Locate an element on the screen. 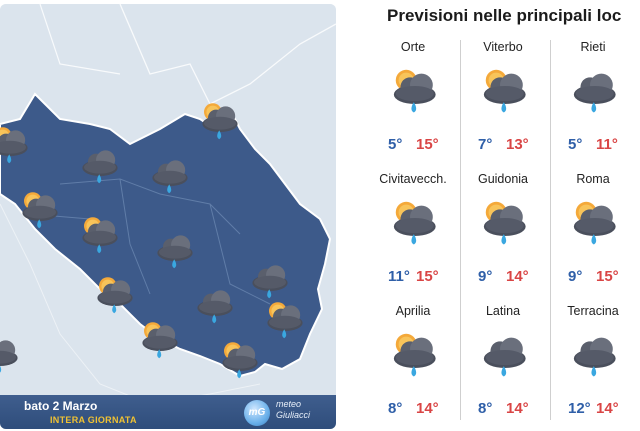 The image size is (640, 431). city-name: Guidonia is located at coordinates (503, 179).